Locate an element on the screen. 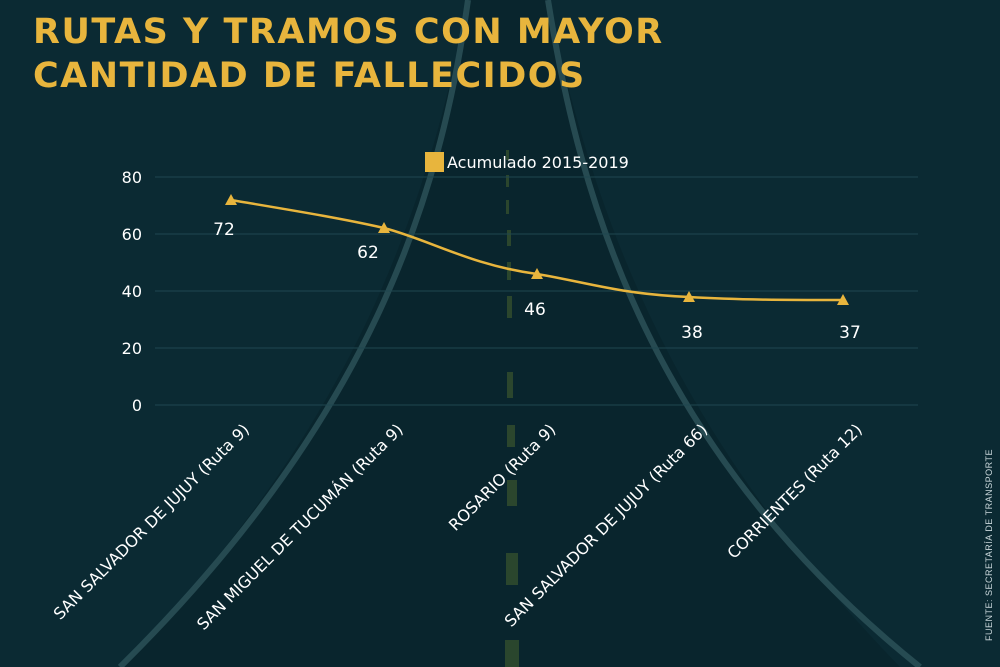 This screenshot has height=667, width=1000. chart-title-line-2: CANTIDAD DE FALLECIDOS is located at coordinates (309, 76).